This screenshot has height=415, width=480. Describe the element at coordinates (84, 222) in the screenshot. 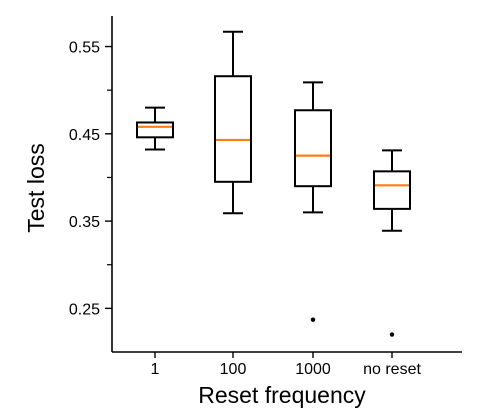

I see `y-tick-label: 0.35` at that location.